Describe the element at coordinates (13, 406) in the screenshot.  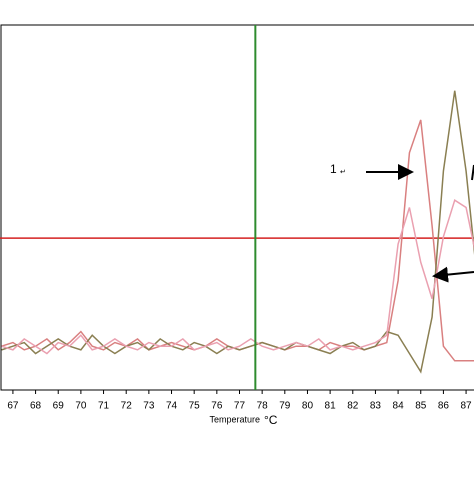
I see `x-tick-label: 67` at that location.